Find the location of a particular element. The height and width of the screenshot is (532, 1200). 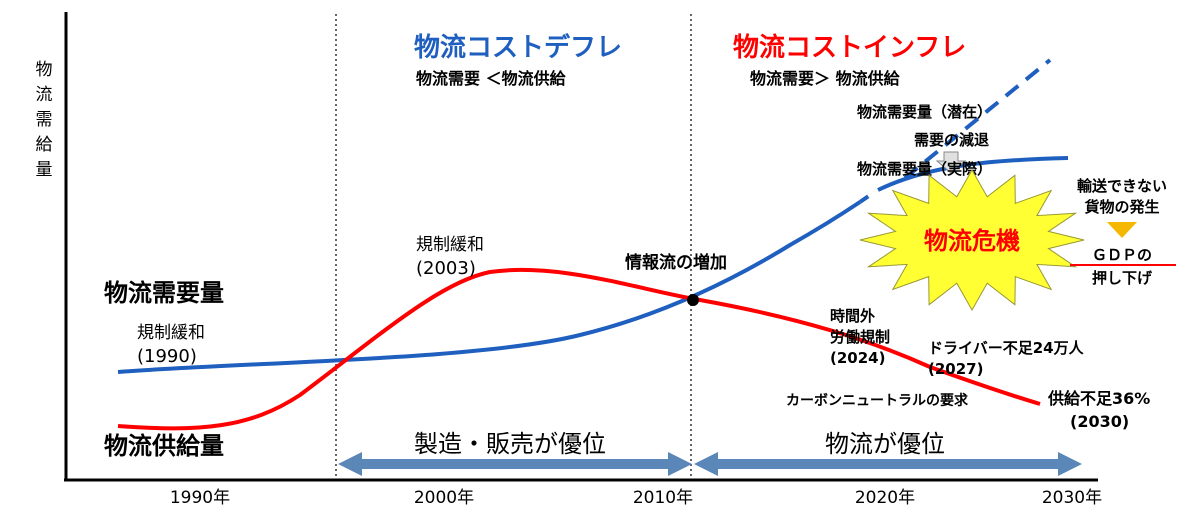

deregulation-1990-title: 規制緩和 is located at coordinates (171, 333).